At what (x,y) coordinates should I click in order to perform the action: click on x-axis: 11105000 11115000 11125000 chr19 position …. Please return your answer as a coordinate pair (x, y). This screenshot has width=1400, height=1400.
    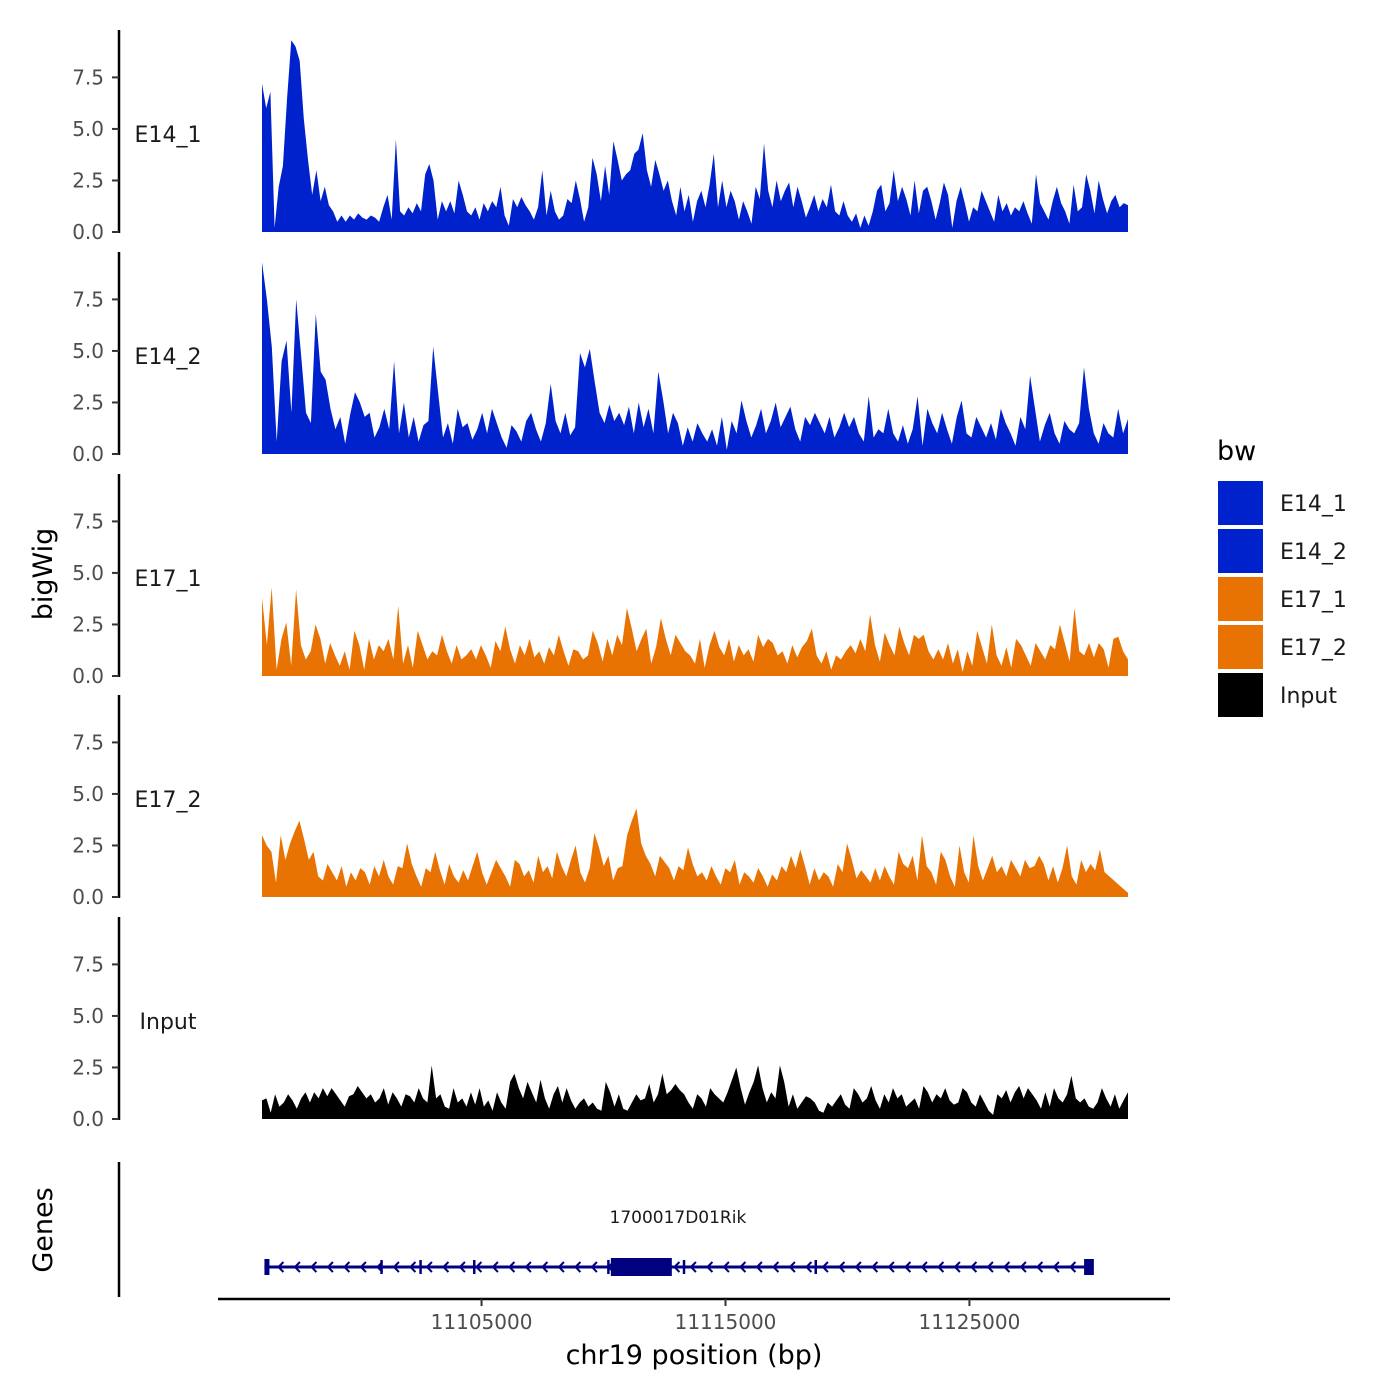
    Looking at the image, I should click on (694, 1334).